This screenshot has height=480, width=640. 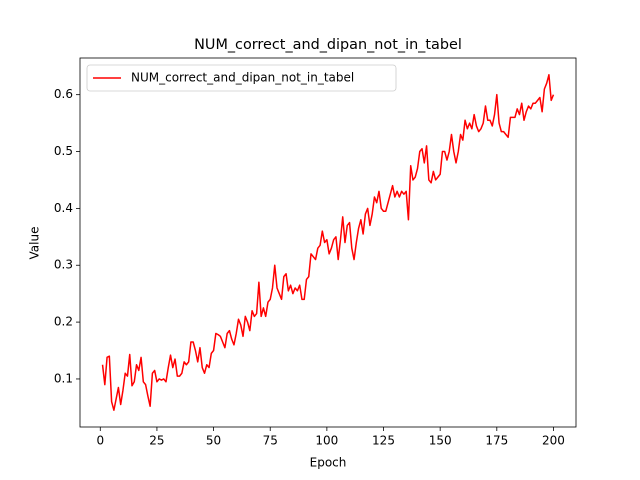 What do you see at coordinates (326, 441) in the screenshot?
I see `x-tick-label: 100` at bounding box center [326, 441].